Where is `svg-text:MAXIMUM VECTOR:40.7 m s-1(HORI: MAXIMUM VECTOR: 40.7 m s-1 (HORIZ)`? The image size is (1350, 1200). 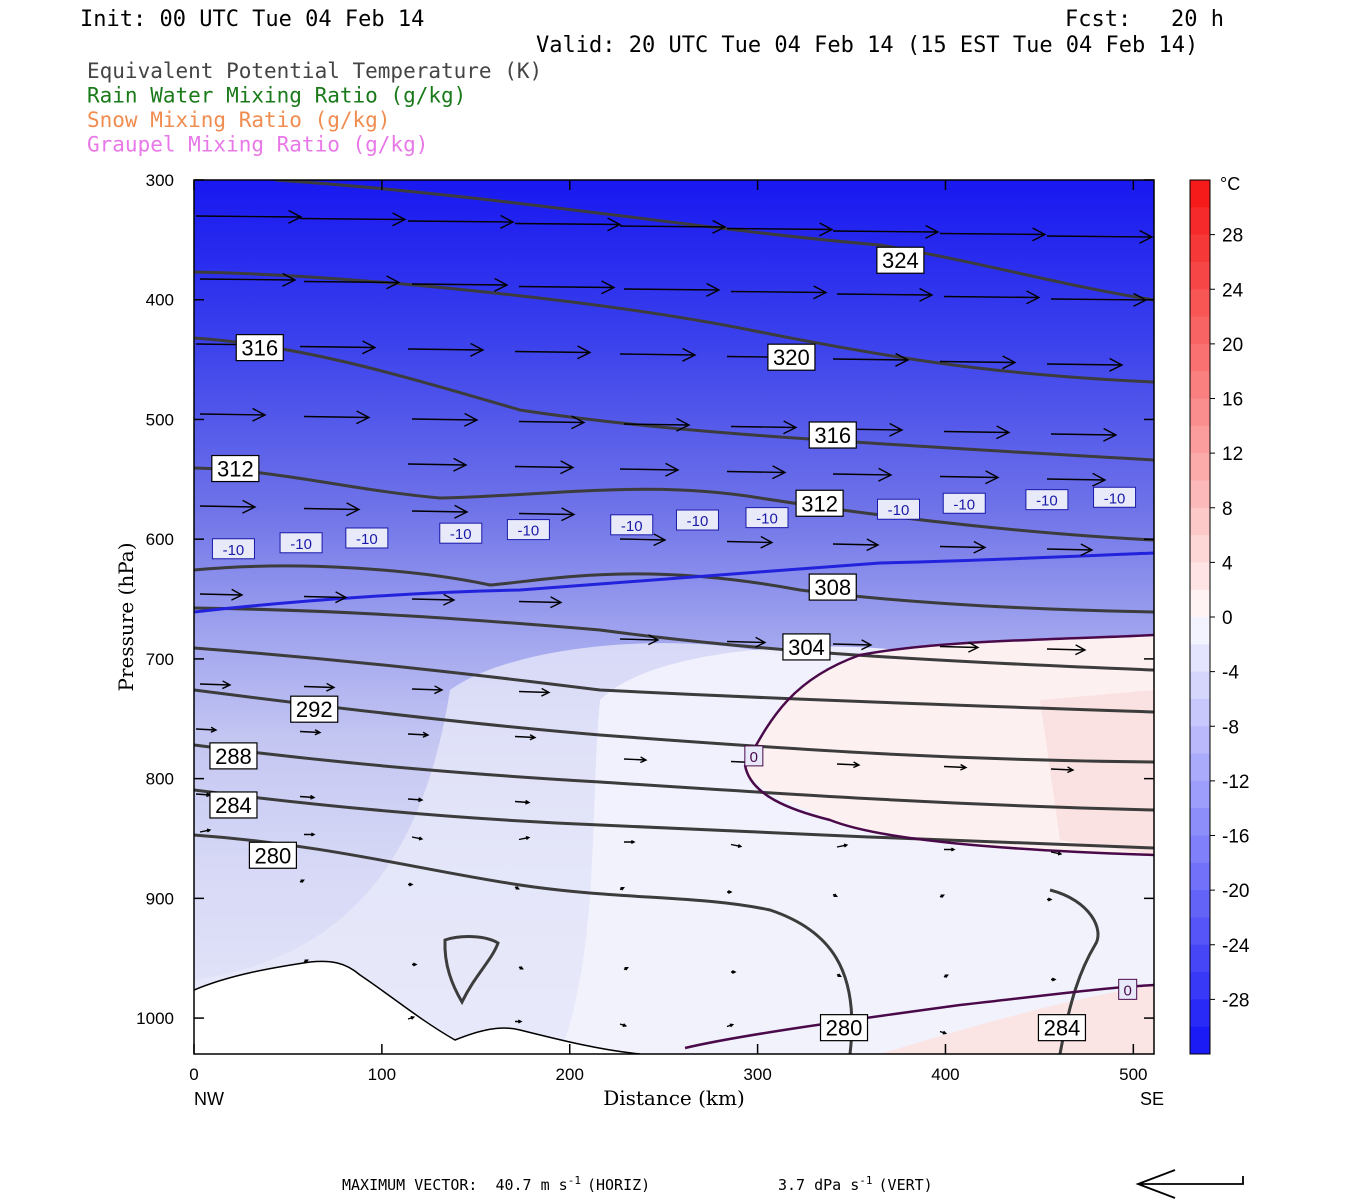
svg-text:MAXIMUM VECTOR:40.7 m s-1(HORI: MAXIMUM VECTOR: 40.7 m s-1 (HORIZ) is located at coordinates (496, 1184).